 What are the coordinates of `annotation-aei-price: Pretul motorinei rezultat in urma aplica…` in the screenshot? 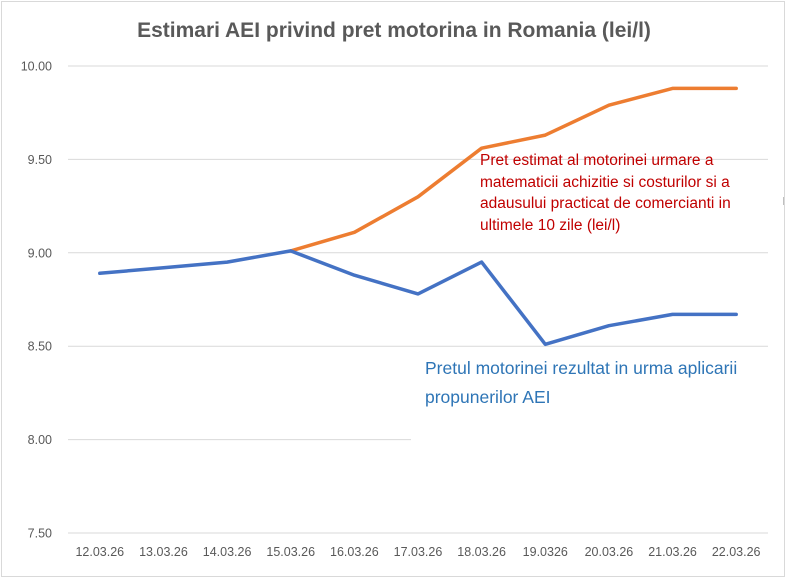 It's located at (597, 383).